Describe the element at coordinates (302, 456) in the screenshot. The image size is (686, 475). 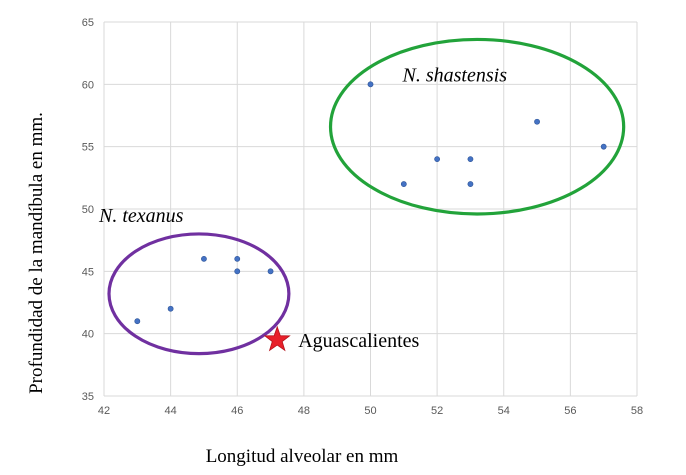
I see `x-axis-title: Longitud alveolar en mm` at that location.